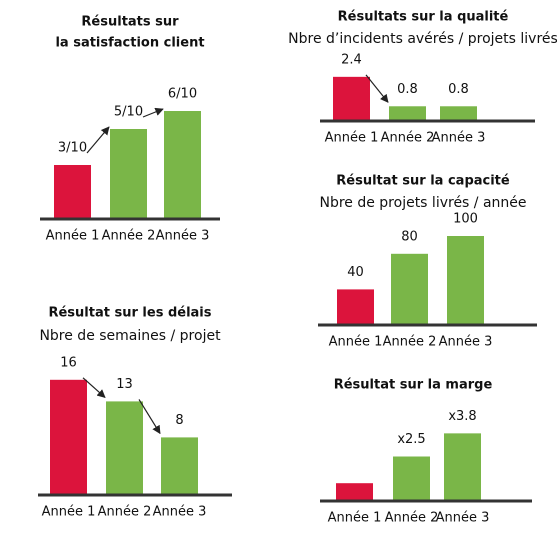  Describe the element at coordinates (128, 112) in the screenshot. I see `value-label: 5/10` at that location.